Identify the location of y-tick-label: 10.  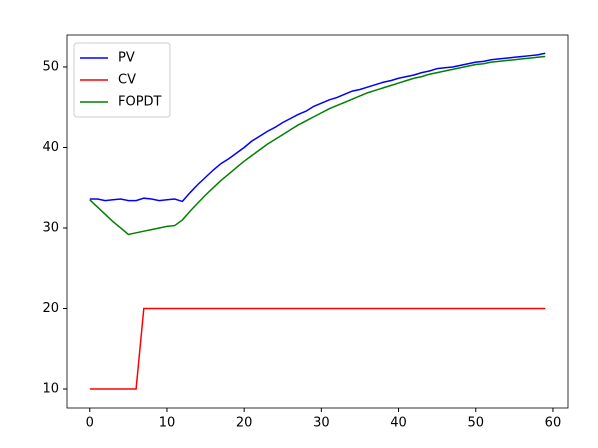
(50, 388).